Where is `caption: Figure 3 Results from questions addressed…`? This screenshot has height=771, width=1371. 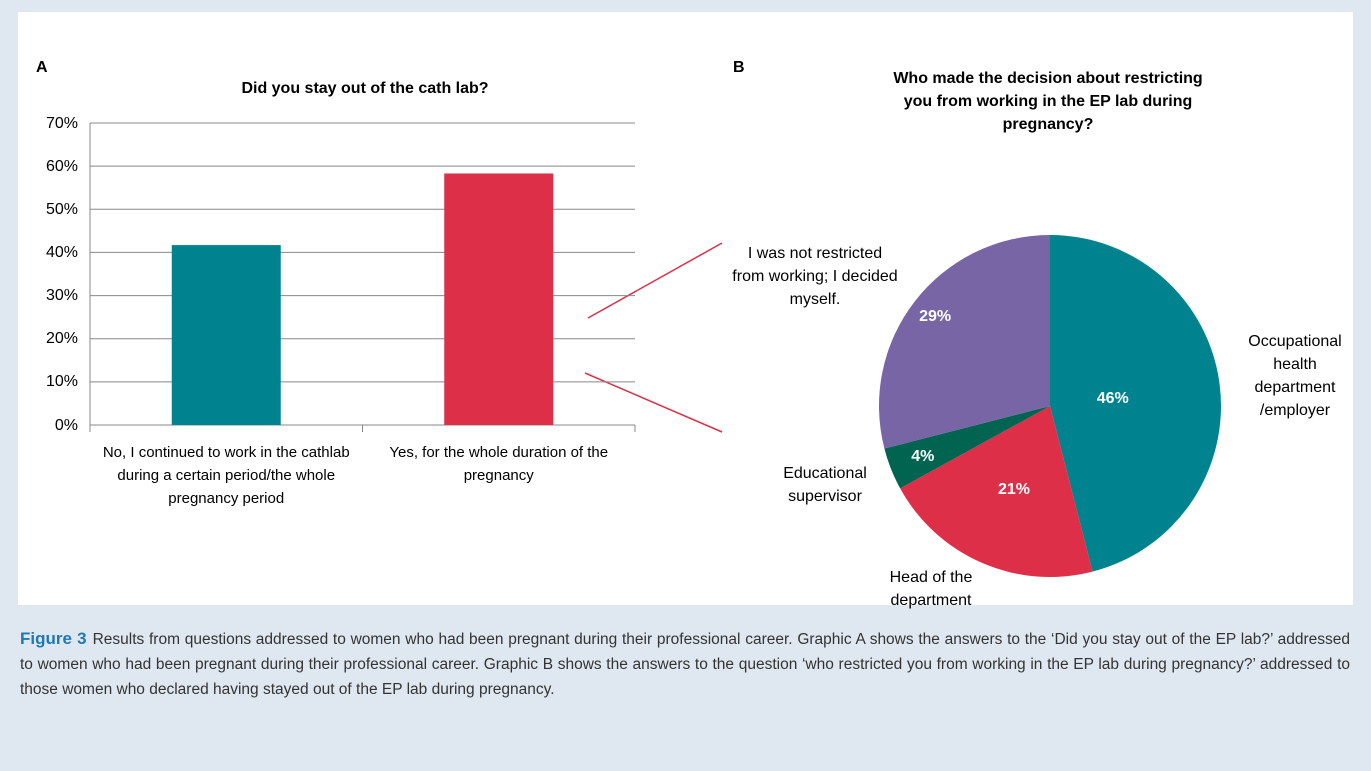 caption: Figure 3 Results from questions addressed… is located at coordinates (685, 664).